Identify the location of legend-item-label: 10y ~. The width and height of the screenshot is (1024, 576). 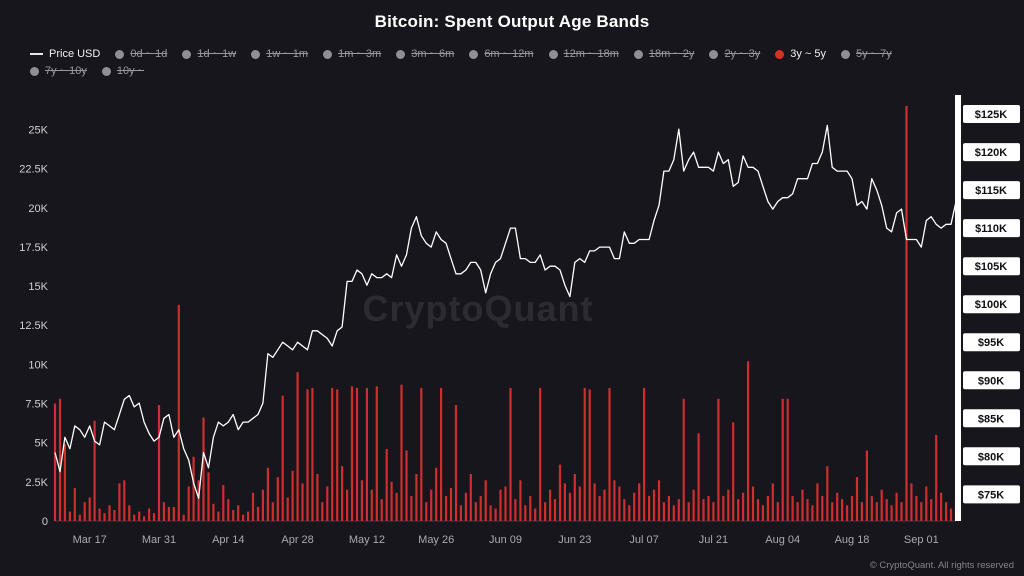
(130, 71).